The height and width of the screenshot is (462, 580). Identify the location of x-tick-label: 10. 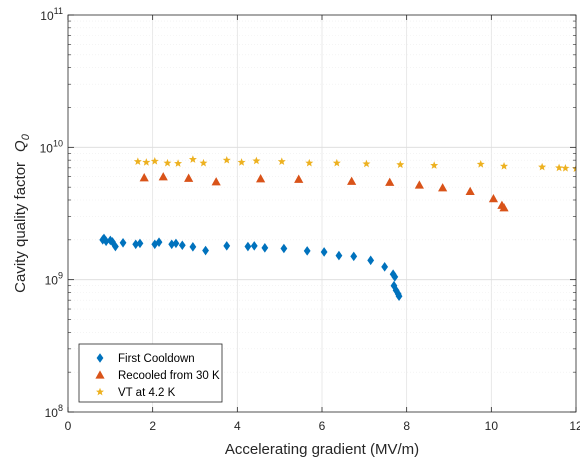
(492, 426).